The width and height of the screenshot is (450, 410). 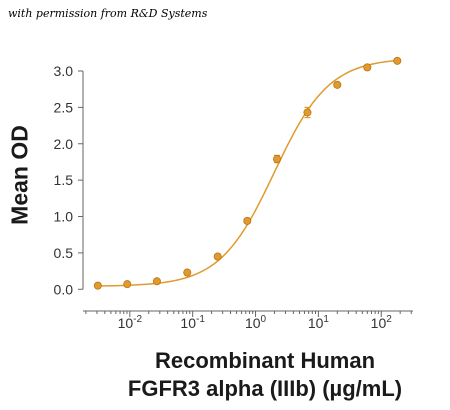 What do you see at coordinates (192, 322) in the screenshot?
I see `x-tick-label-1: 10⁻¹` at bounding box center [192, 322].